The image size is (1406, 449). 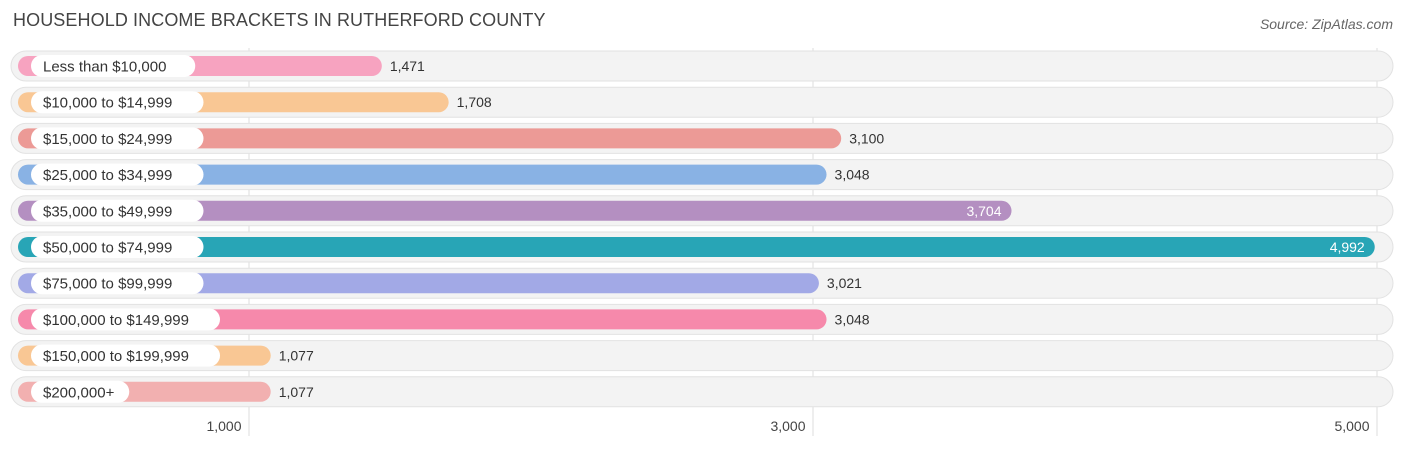 What do you see at coordinates (104, 67) in the screenshot?
I see `category-label: Less than $10,000` at bounding box center [104, 67].